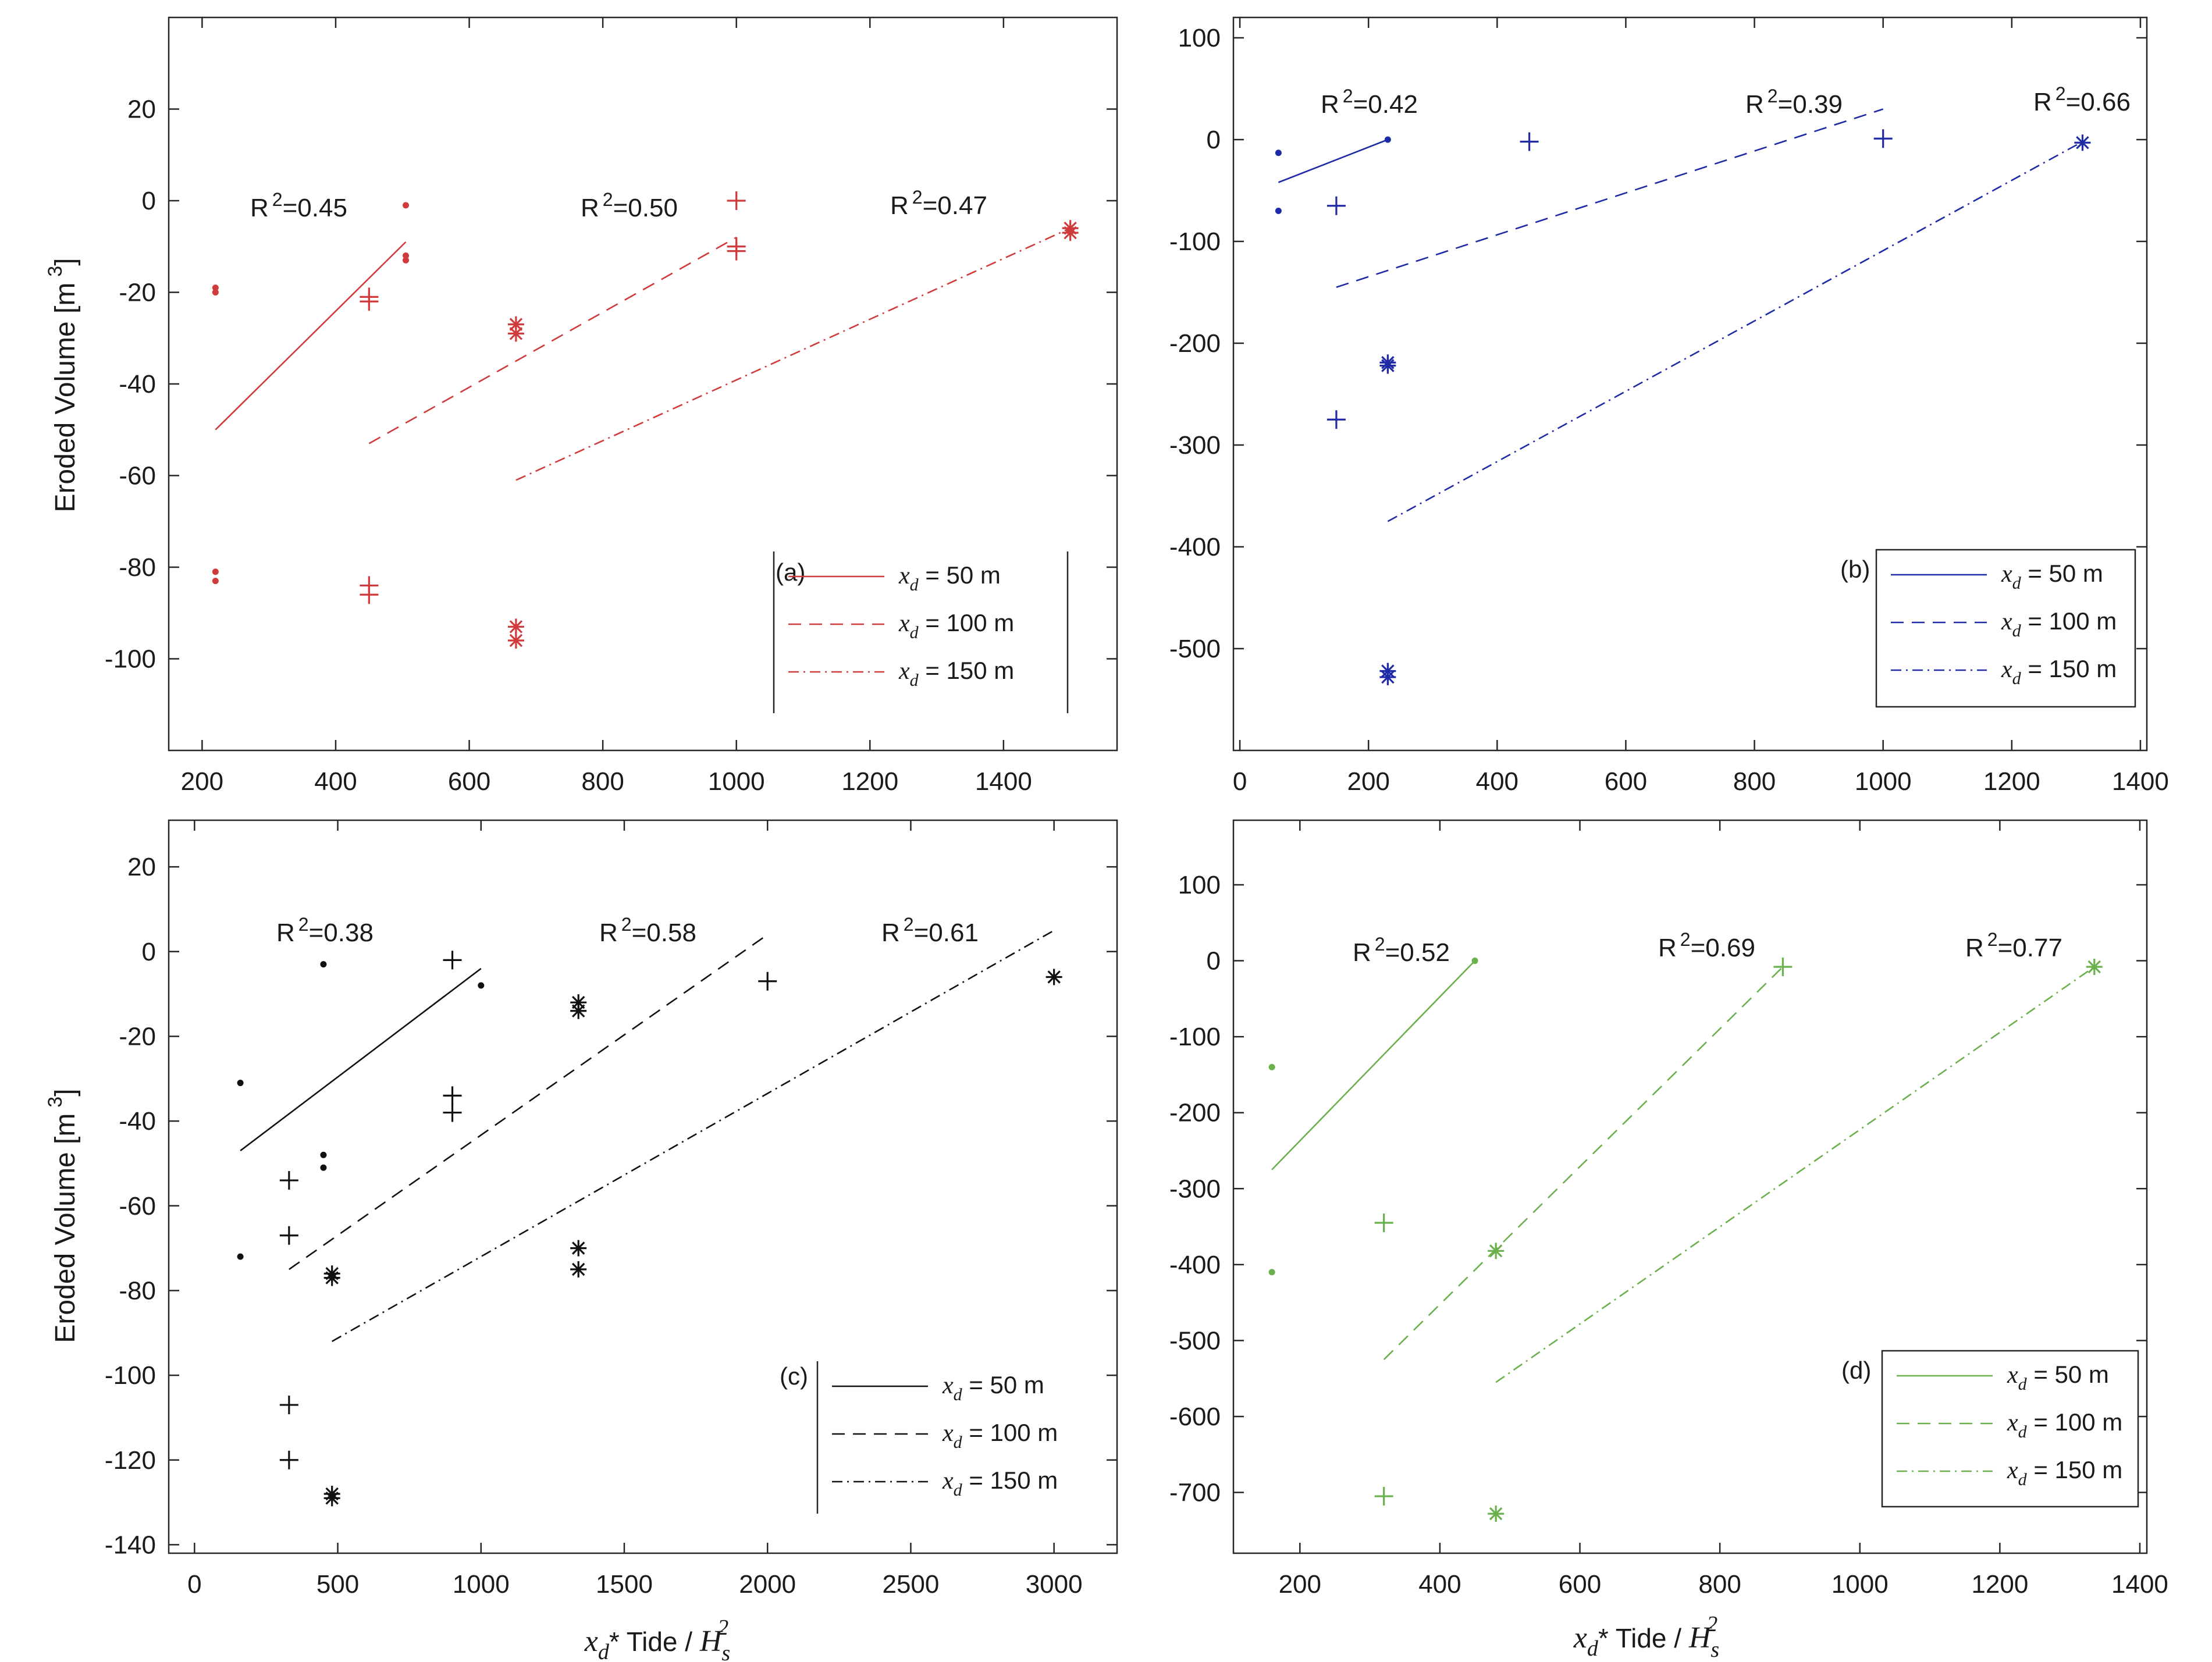  Describe the element at coordinates (2098, 102) in the screenshot. I see `r2-value: =0.66` at that location.